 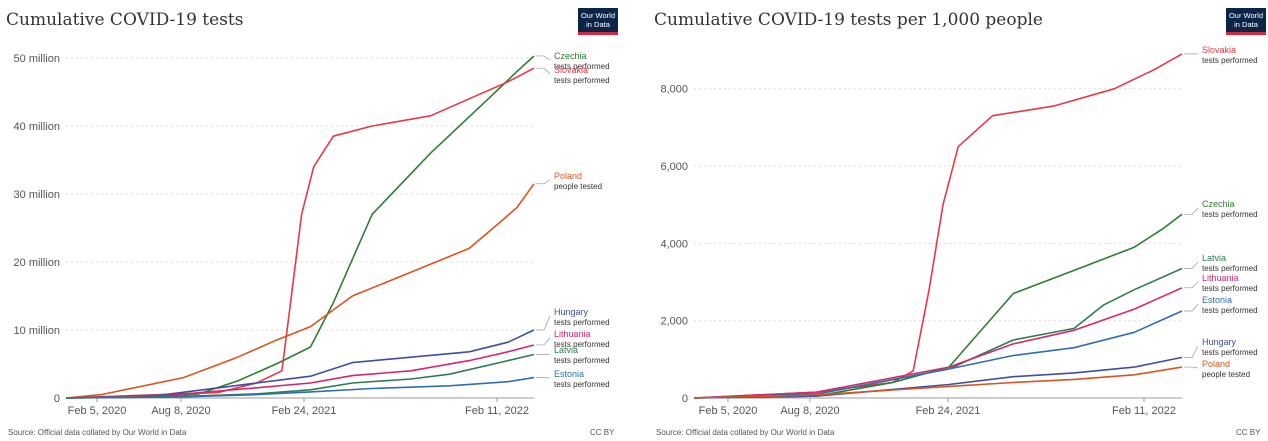 What do you see at coordinates (37, 127) in the screenshot?
I see `y-tick-label: 40 million` at bounding box center [37, 127].